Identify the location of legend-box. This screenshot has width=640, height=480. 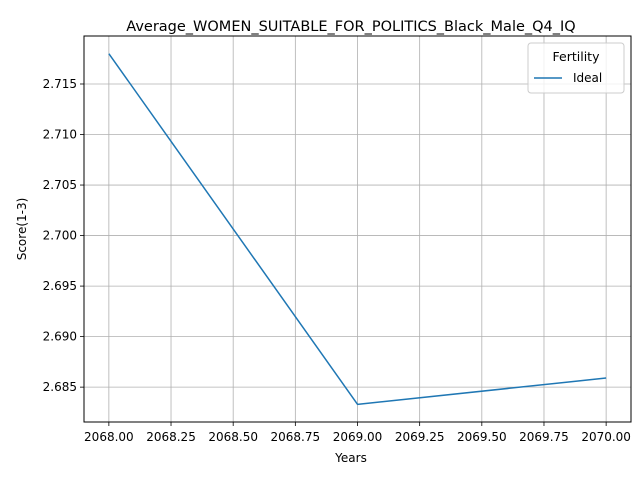
(576, 68).